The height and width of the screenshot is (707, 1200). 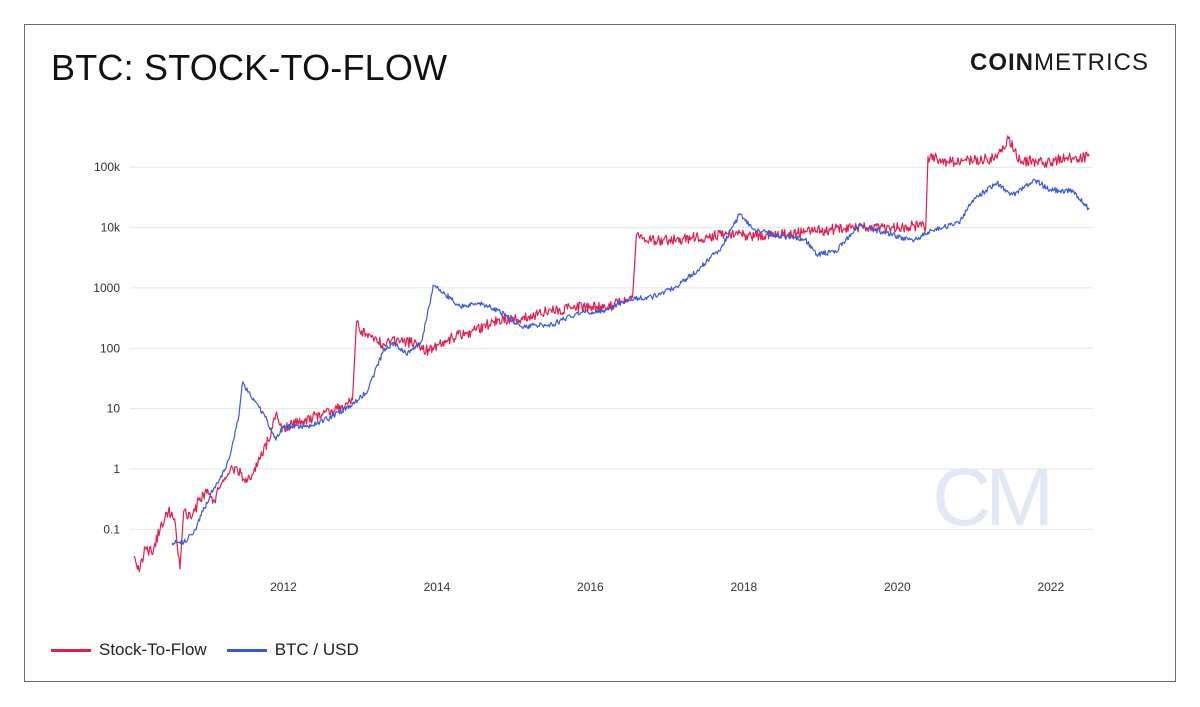 What do you see at coordinates (114, 409) in the screenshot?
I see `y-tick-label: 10` at bounding box center [114, 409].